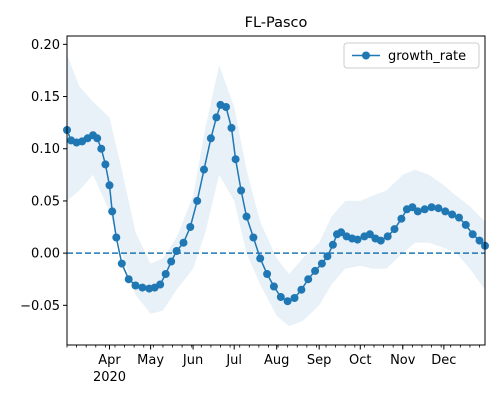 This screenshot has height=400, width=500. Describe the element at coordinates (45, 97) in the screenshot. I see `y-tick-label: 0.15` at that location.